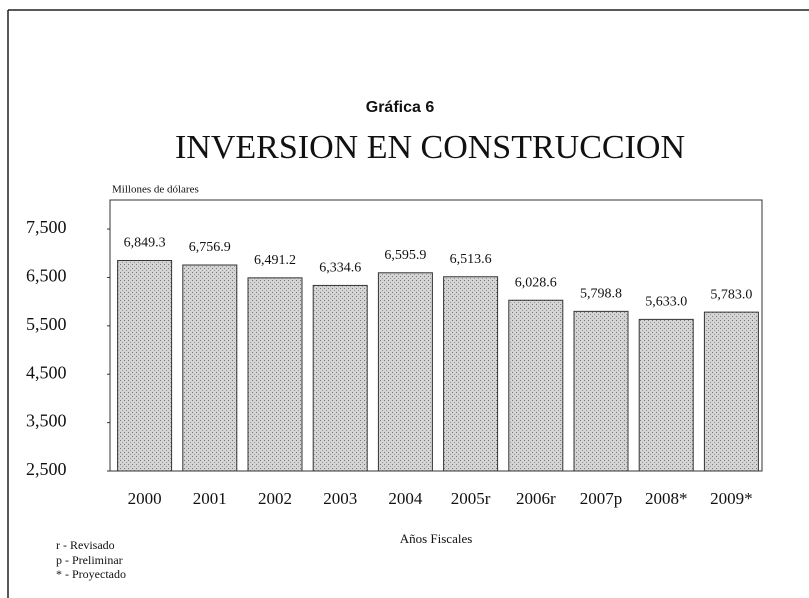  What do you see at coordinates (210, 247) in the screenshot?
I see `value-label: 6,756.9` at bounding box center [210, 247].